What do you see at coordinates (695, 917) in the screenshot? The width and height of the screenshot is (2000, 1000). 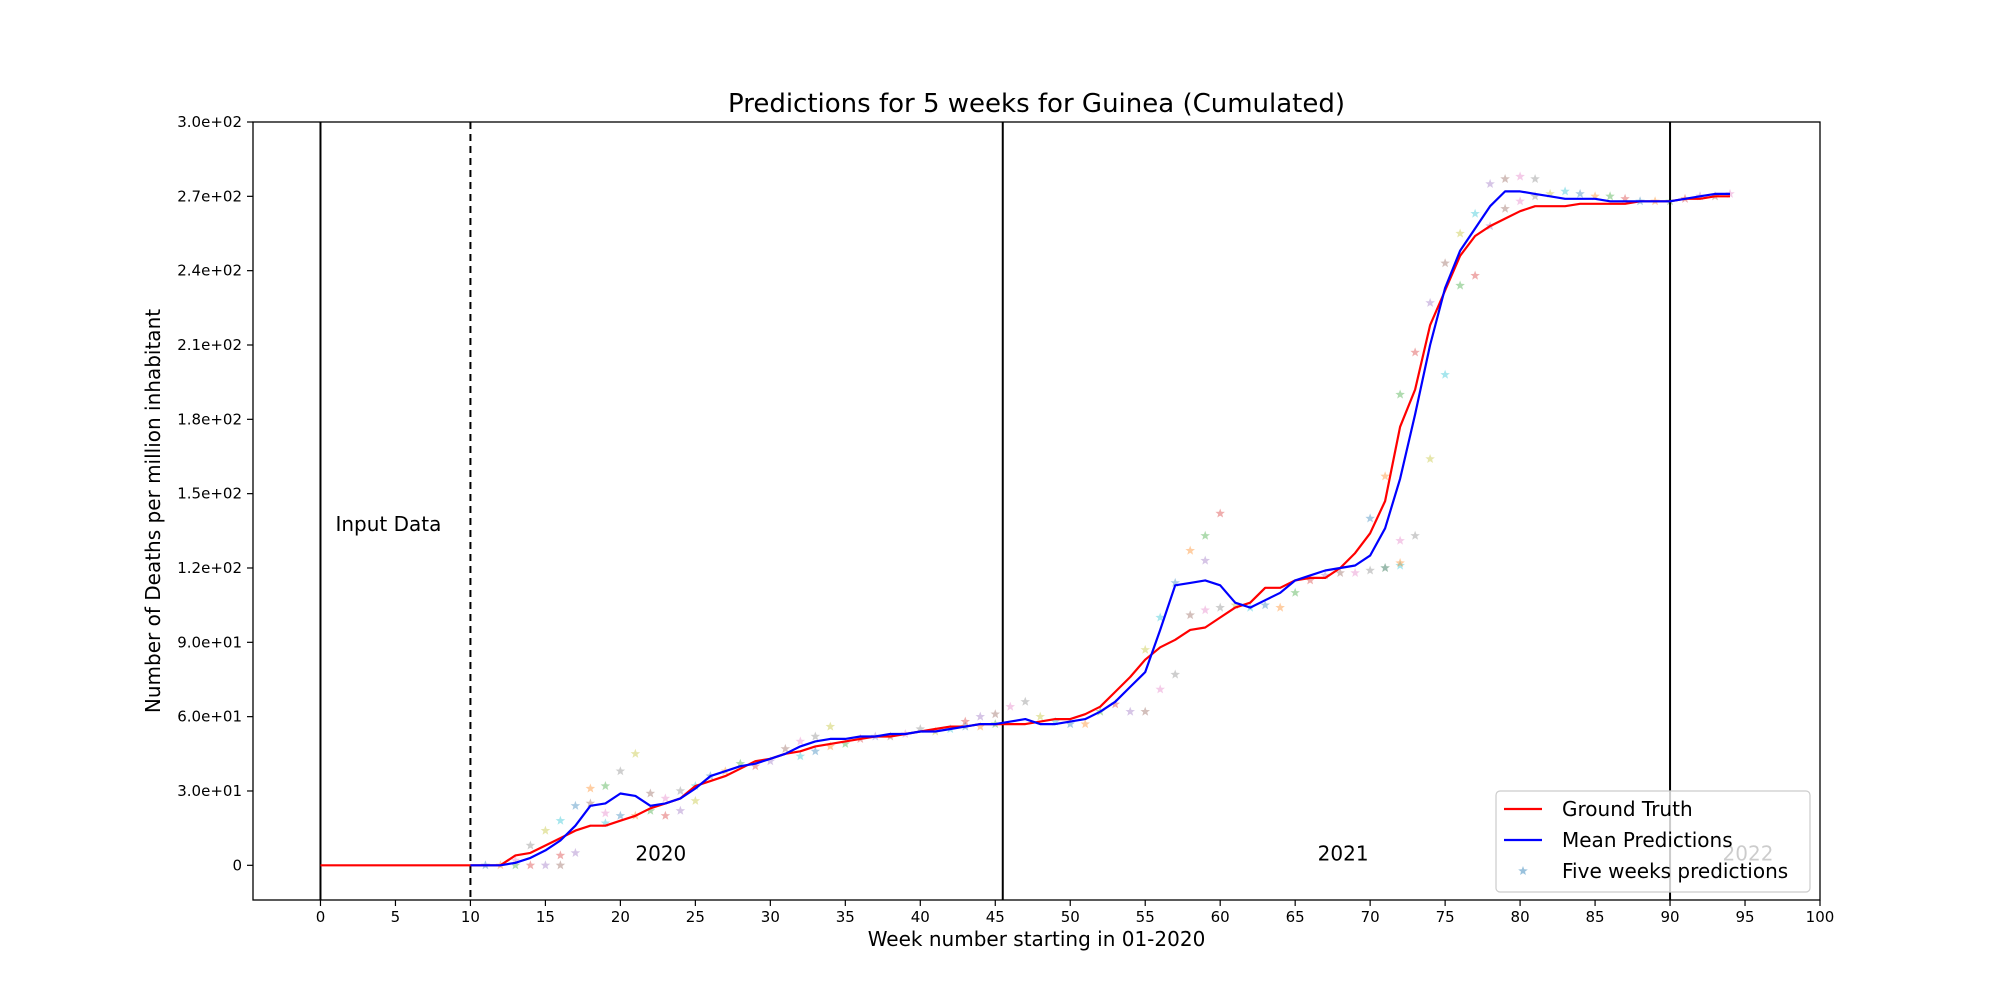 I see `x-tick-label: 25` at bounding box center [695, 917].